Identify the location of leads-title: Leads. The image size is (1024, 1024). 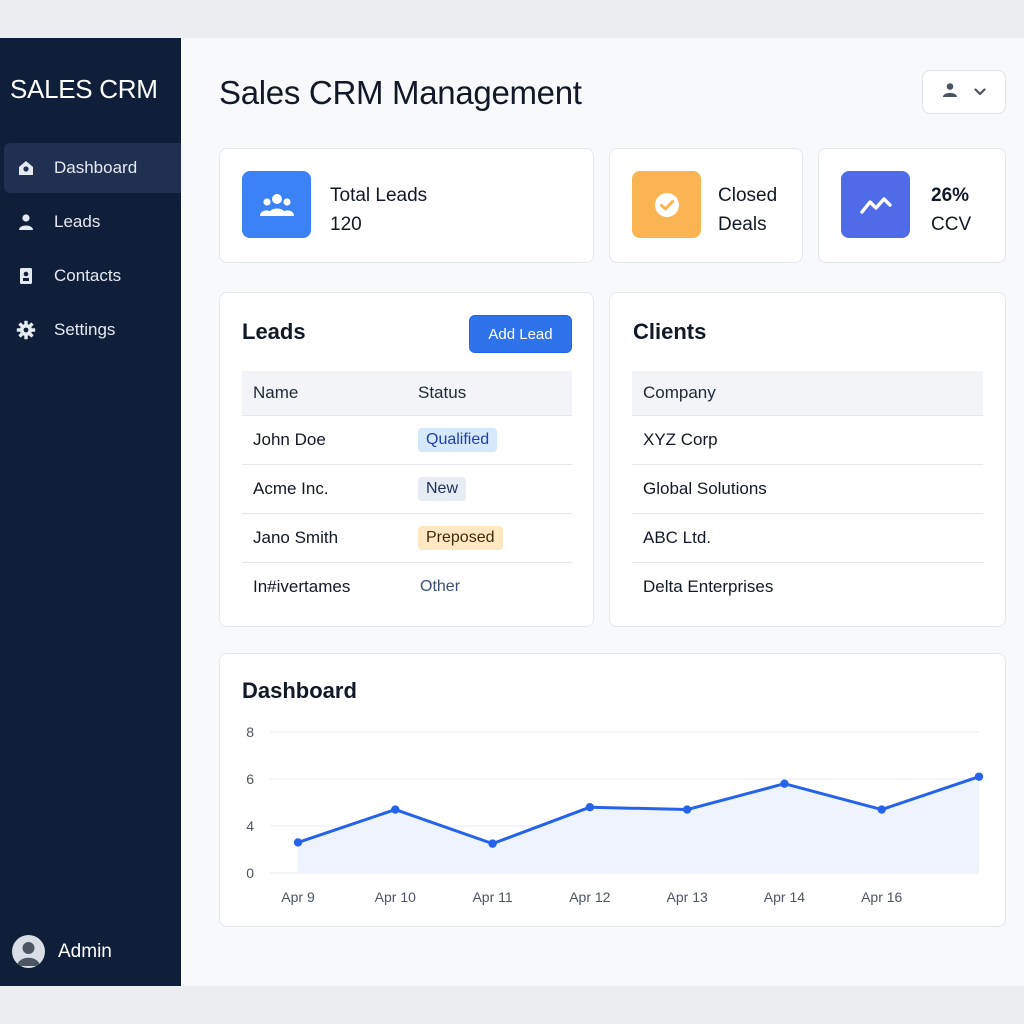
(274, 331).